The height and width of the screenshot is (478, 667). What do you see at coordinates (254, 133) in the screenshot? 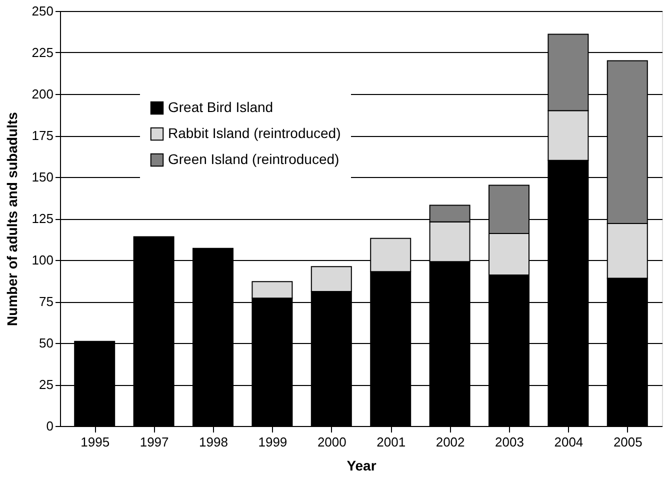
I see `legend-label: Rabbit Island (reintroduced)` at bounding box center [254, 133].